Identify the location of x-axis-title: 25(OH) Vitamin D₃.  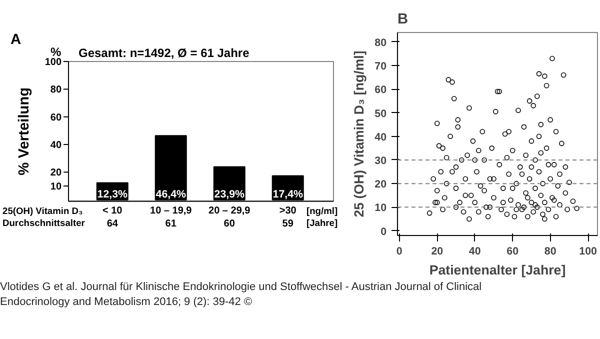
(42, 211).